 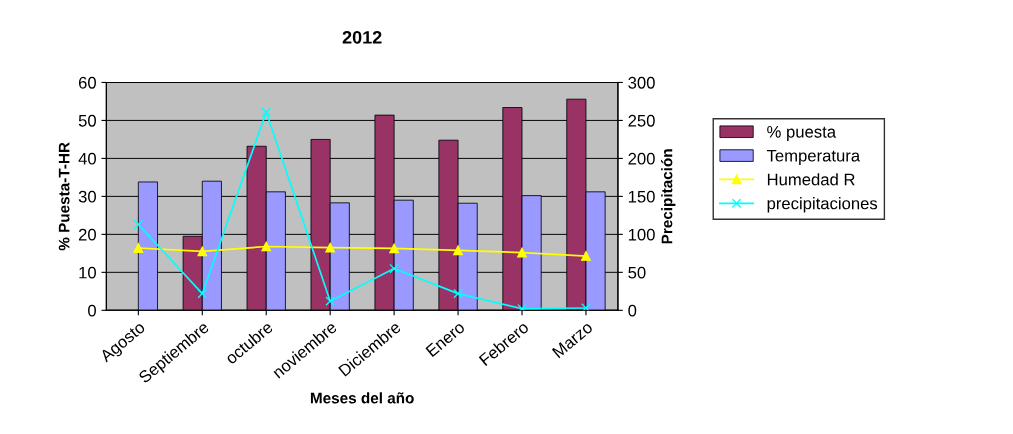 What do you see at coordinates (811, 179) in the screenshot?
I see `legend-label: Humedad R` at bounding box center [811, 179].